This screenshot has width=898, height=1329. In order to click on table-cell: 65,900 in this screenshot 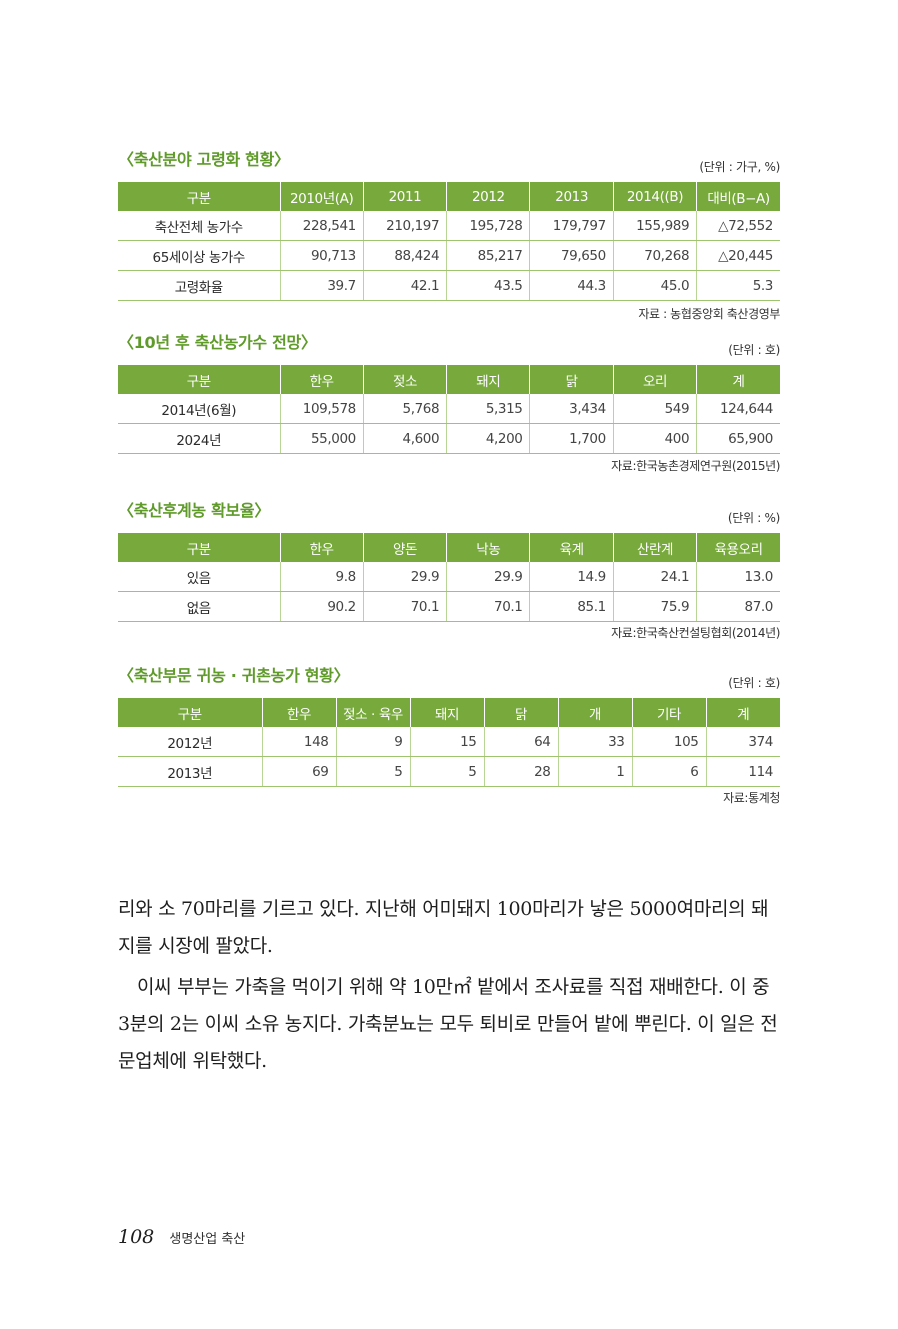, I will do `click(738, 438)`.